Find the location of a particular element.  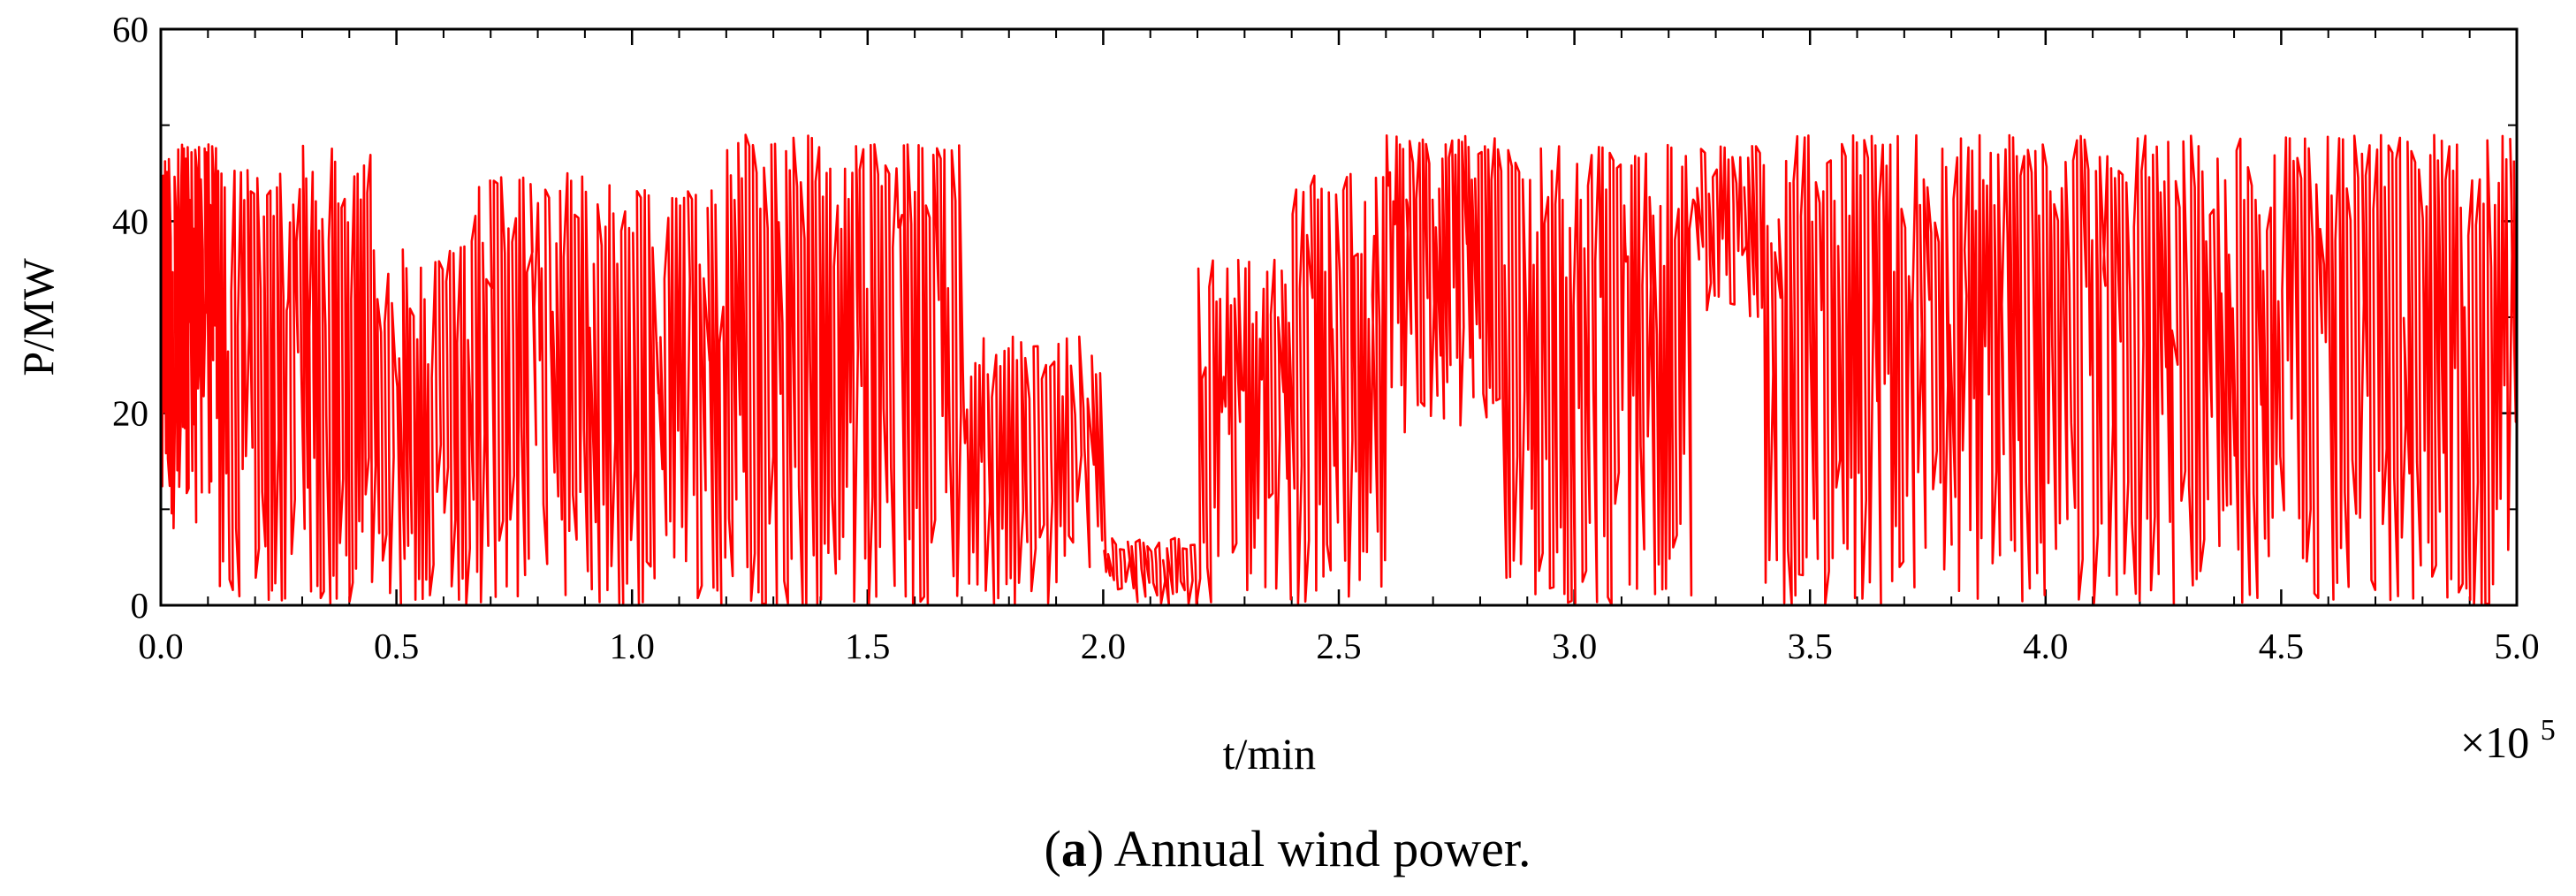

x-tick-label: 2.0 is located at coordinates (1103, 646).